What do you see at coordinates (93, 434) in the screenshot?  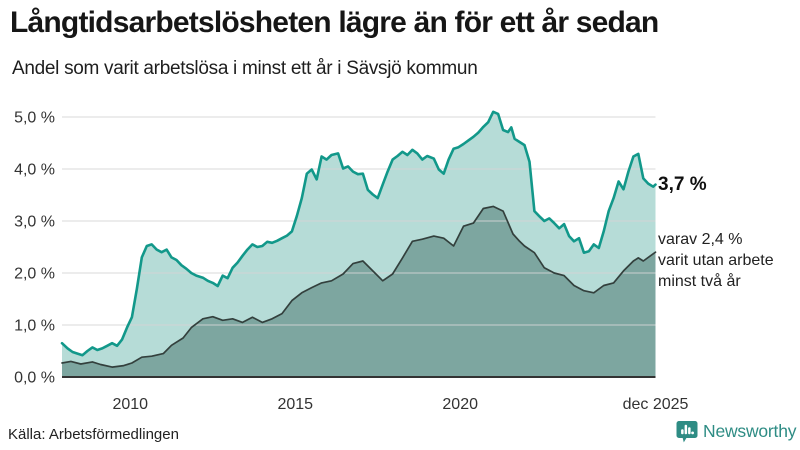 I see `source-note: Källa: Arbetsförmedlingen` at bounding box center [93, 434].